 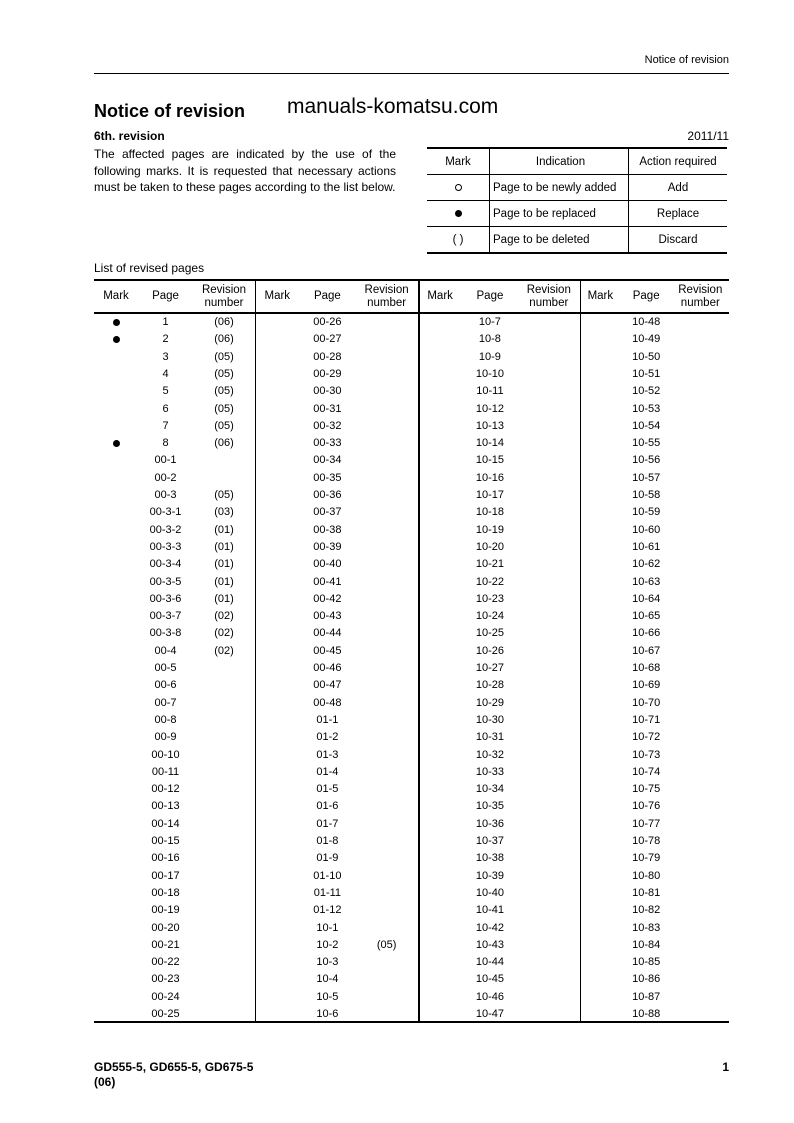 I want to click on row-page: 10-3, so click(x=327, y=962).